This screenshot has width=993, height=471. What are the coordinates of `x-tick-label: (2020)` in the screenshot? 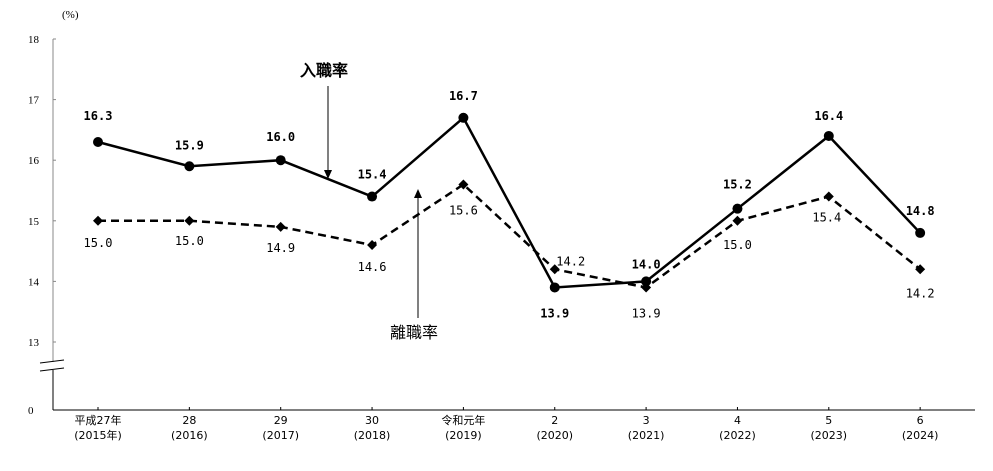 It's located at (554, 435).